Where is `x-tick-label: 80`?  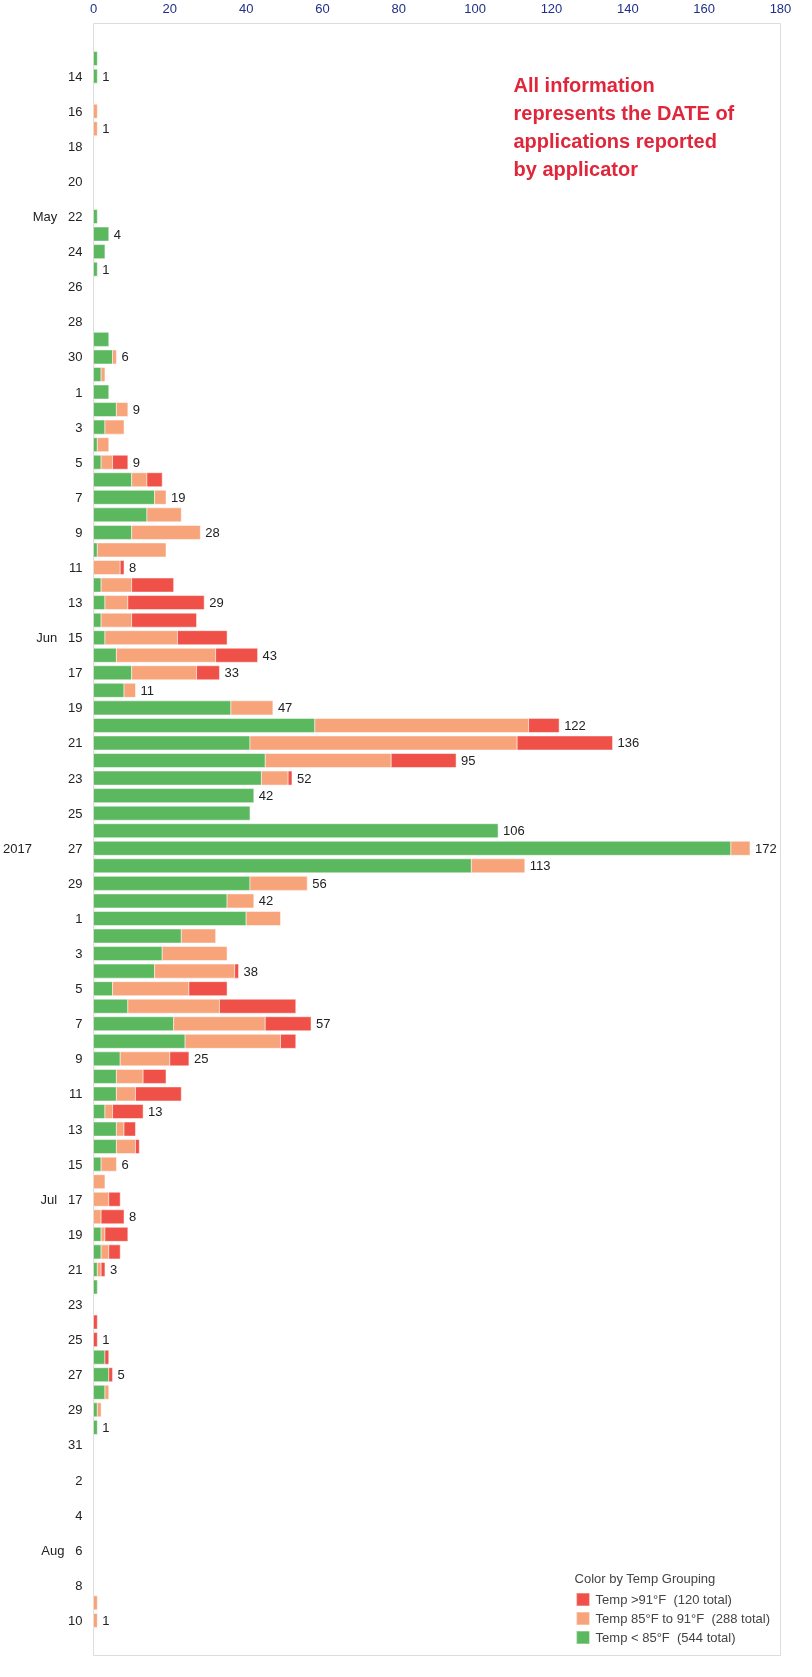 x-tick-label: 80 is located at coordinates (399, 8).